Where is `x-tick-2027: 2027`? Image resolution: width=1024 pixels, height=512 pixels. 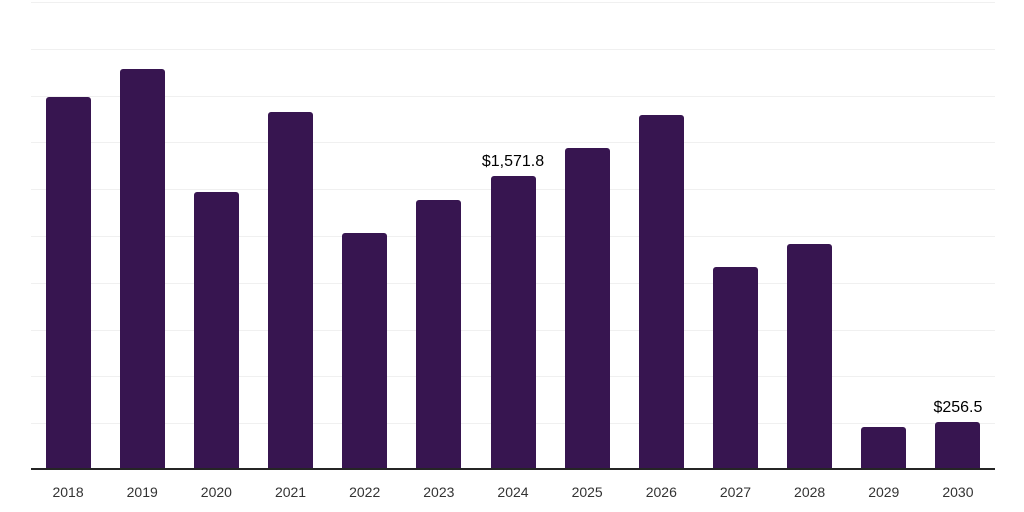 x-tick-2027: 2027 is located at coordinates (735, 492).